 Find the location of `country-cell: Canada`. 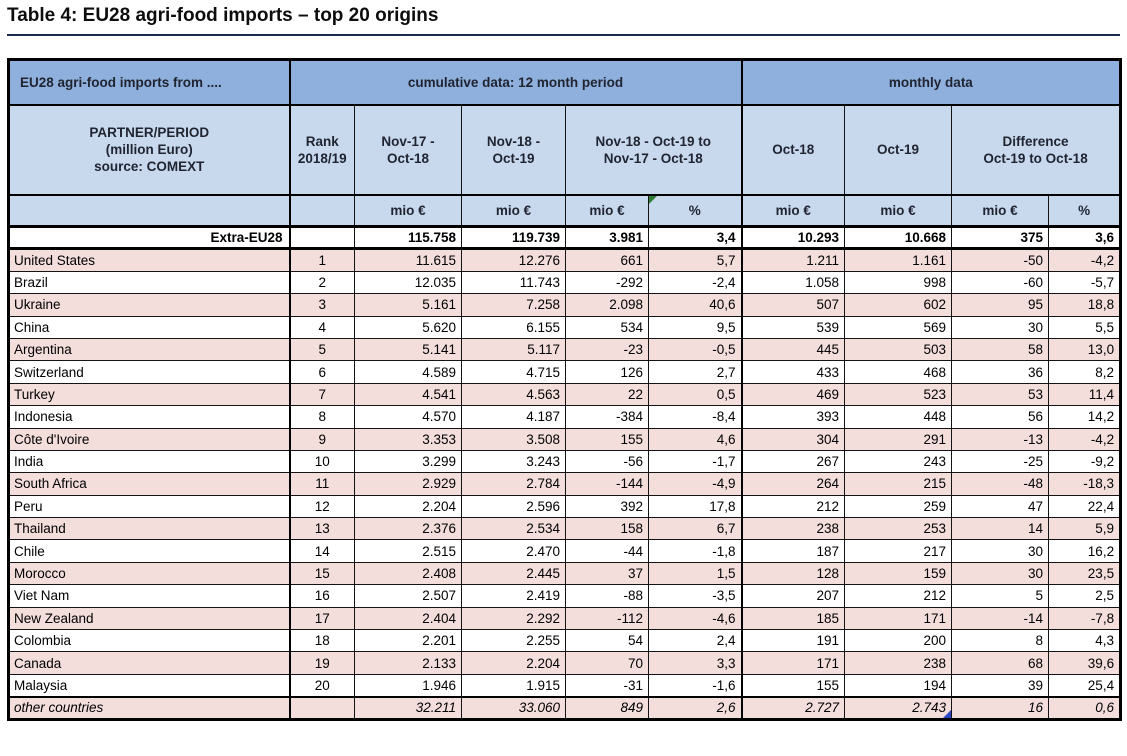

country-cell: Canada is located at coordinates (149, 663).